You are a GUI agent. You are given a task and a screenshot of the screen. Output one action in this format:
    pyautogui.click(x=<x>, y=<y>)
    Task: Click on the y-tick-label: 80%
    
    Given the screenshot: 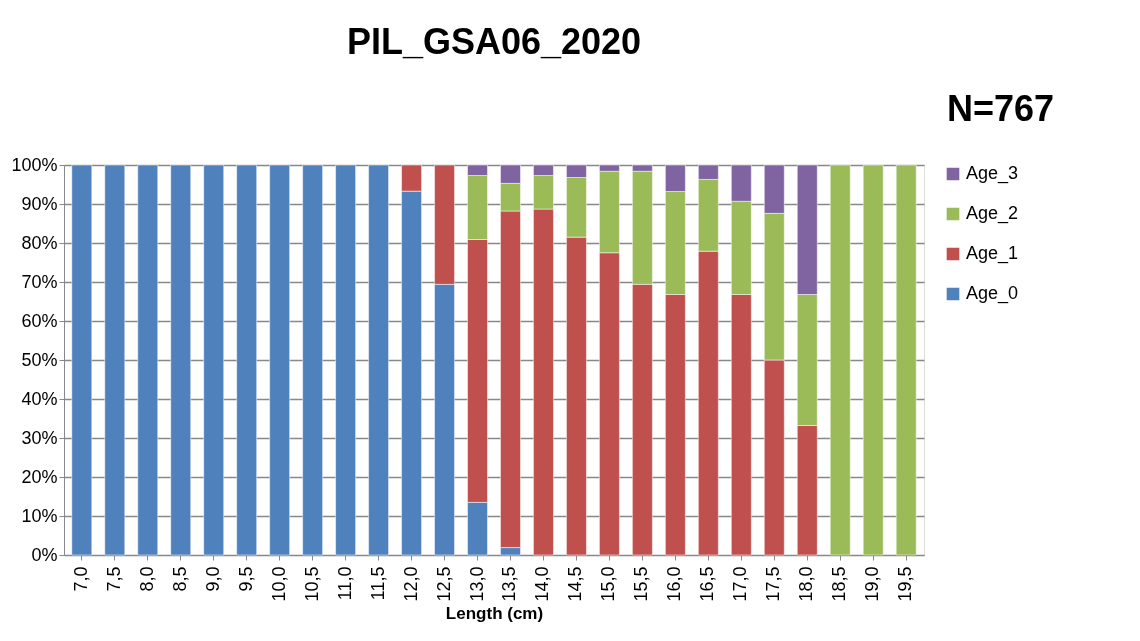 What is the action you would take?
    pyautogui.click(x=39, y=242)
    